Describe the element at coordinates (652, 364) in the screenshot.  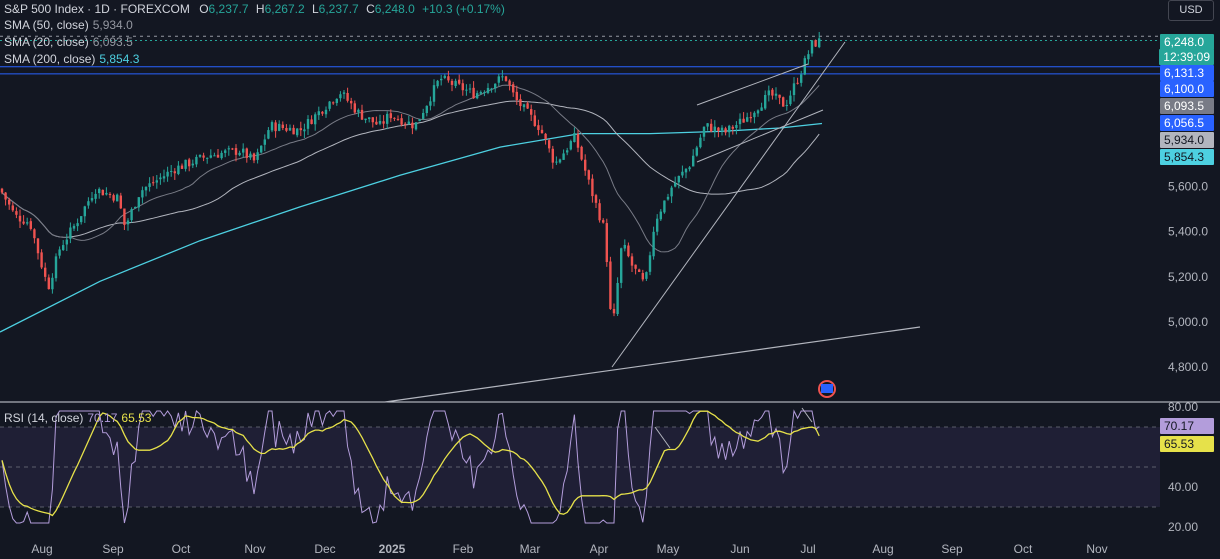
I see `trendline-long` at that location.